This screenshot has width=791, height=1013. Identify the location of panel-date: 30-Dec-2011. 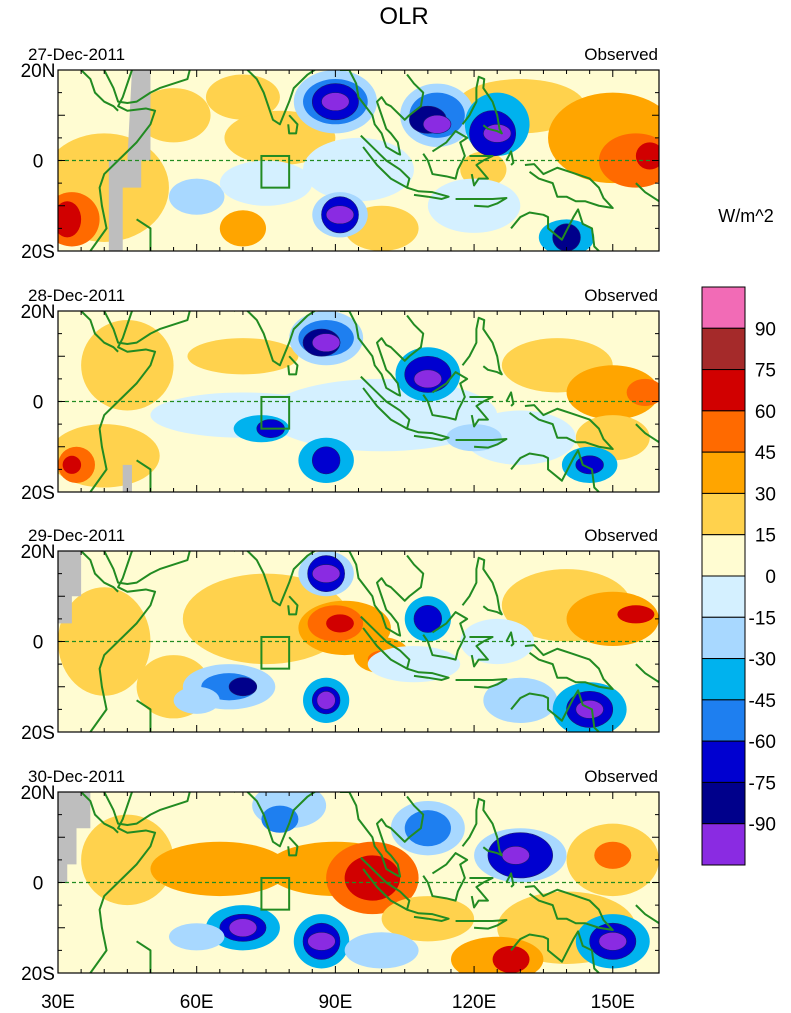
(76, 776).